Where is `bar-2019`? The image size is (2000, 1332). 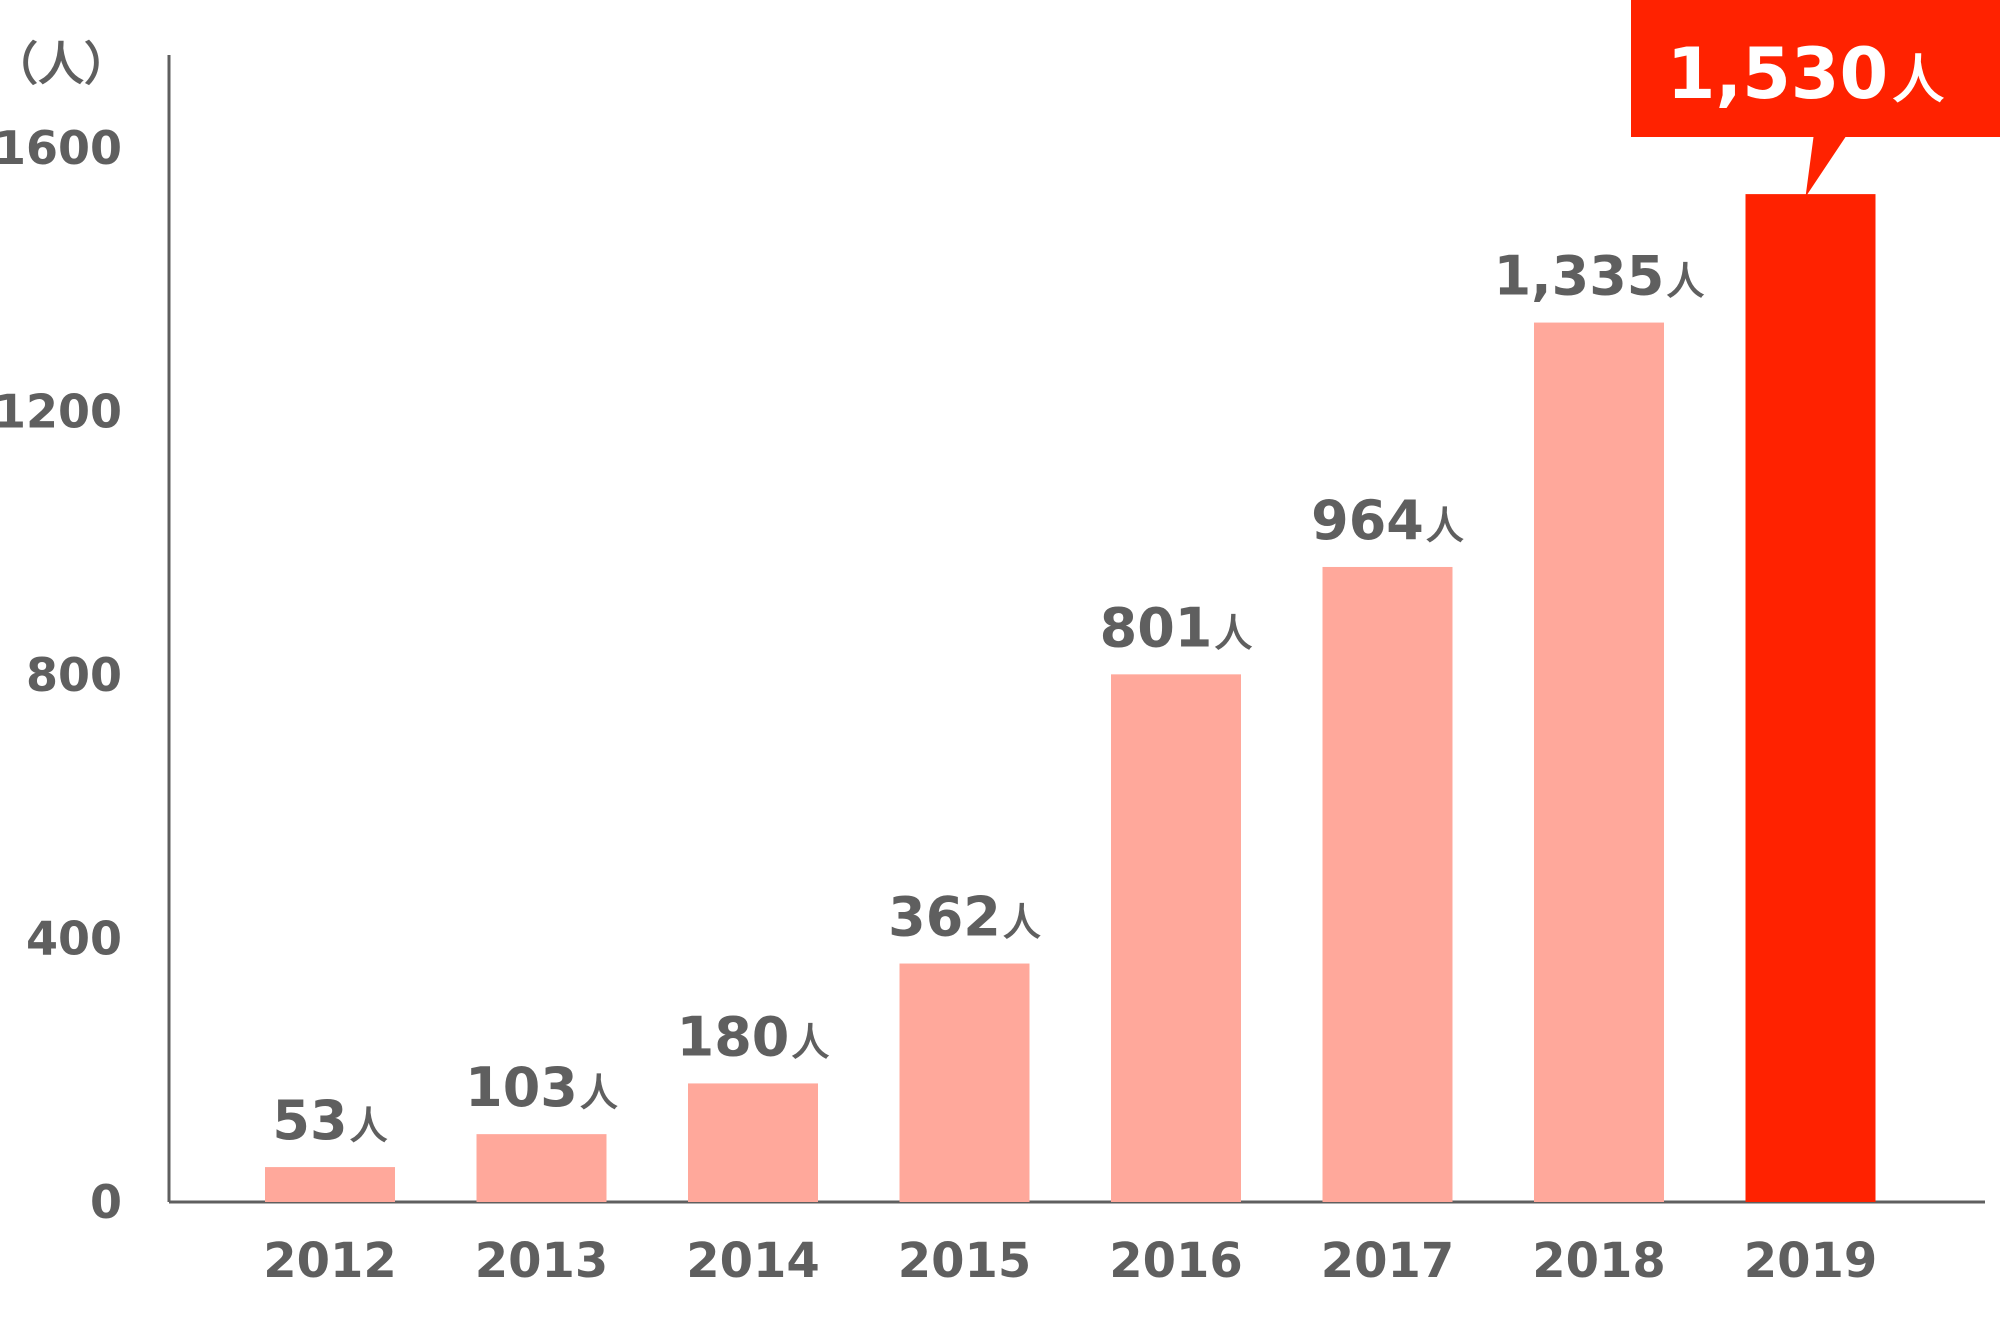
bar-2019 is located at coordinates (1810, 698).